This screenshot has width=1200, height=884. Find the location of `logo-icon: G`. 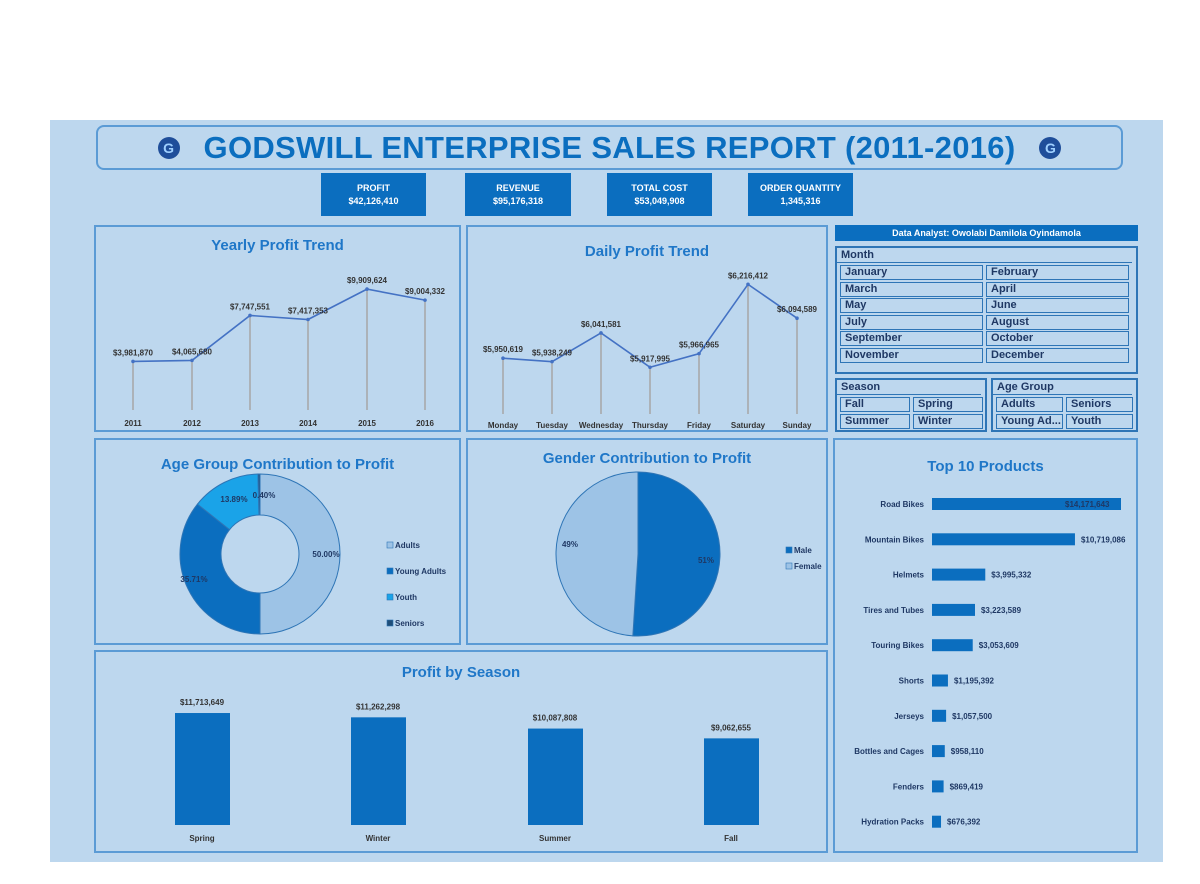

logo-icon: G is located at coordinates (168, 147).